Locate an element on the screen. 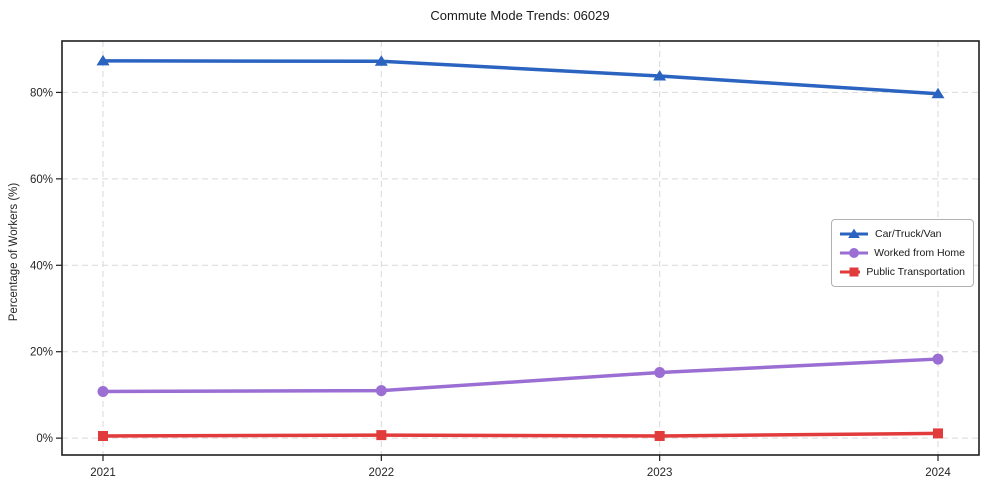  legend-item-worked-from-home: Worked from Home is located at coordinates (902, 253).